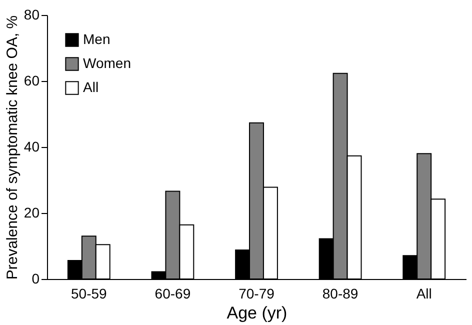  I want to click on legend-label: All, so click(91, 87).